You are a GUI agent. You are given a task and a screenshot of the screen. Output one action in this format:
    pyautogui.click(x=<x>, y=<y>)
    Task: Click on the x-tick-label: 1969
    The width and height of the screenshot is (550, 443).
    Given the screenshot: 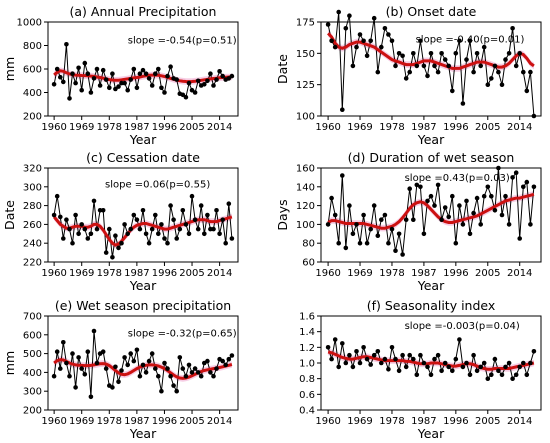 What is the action you would take?
    pyautogui.click(x=81, y=273)
    